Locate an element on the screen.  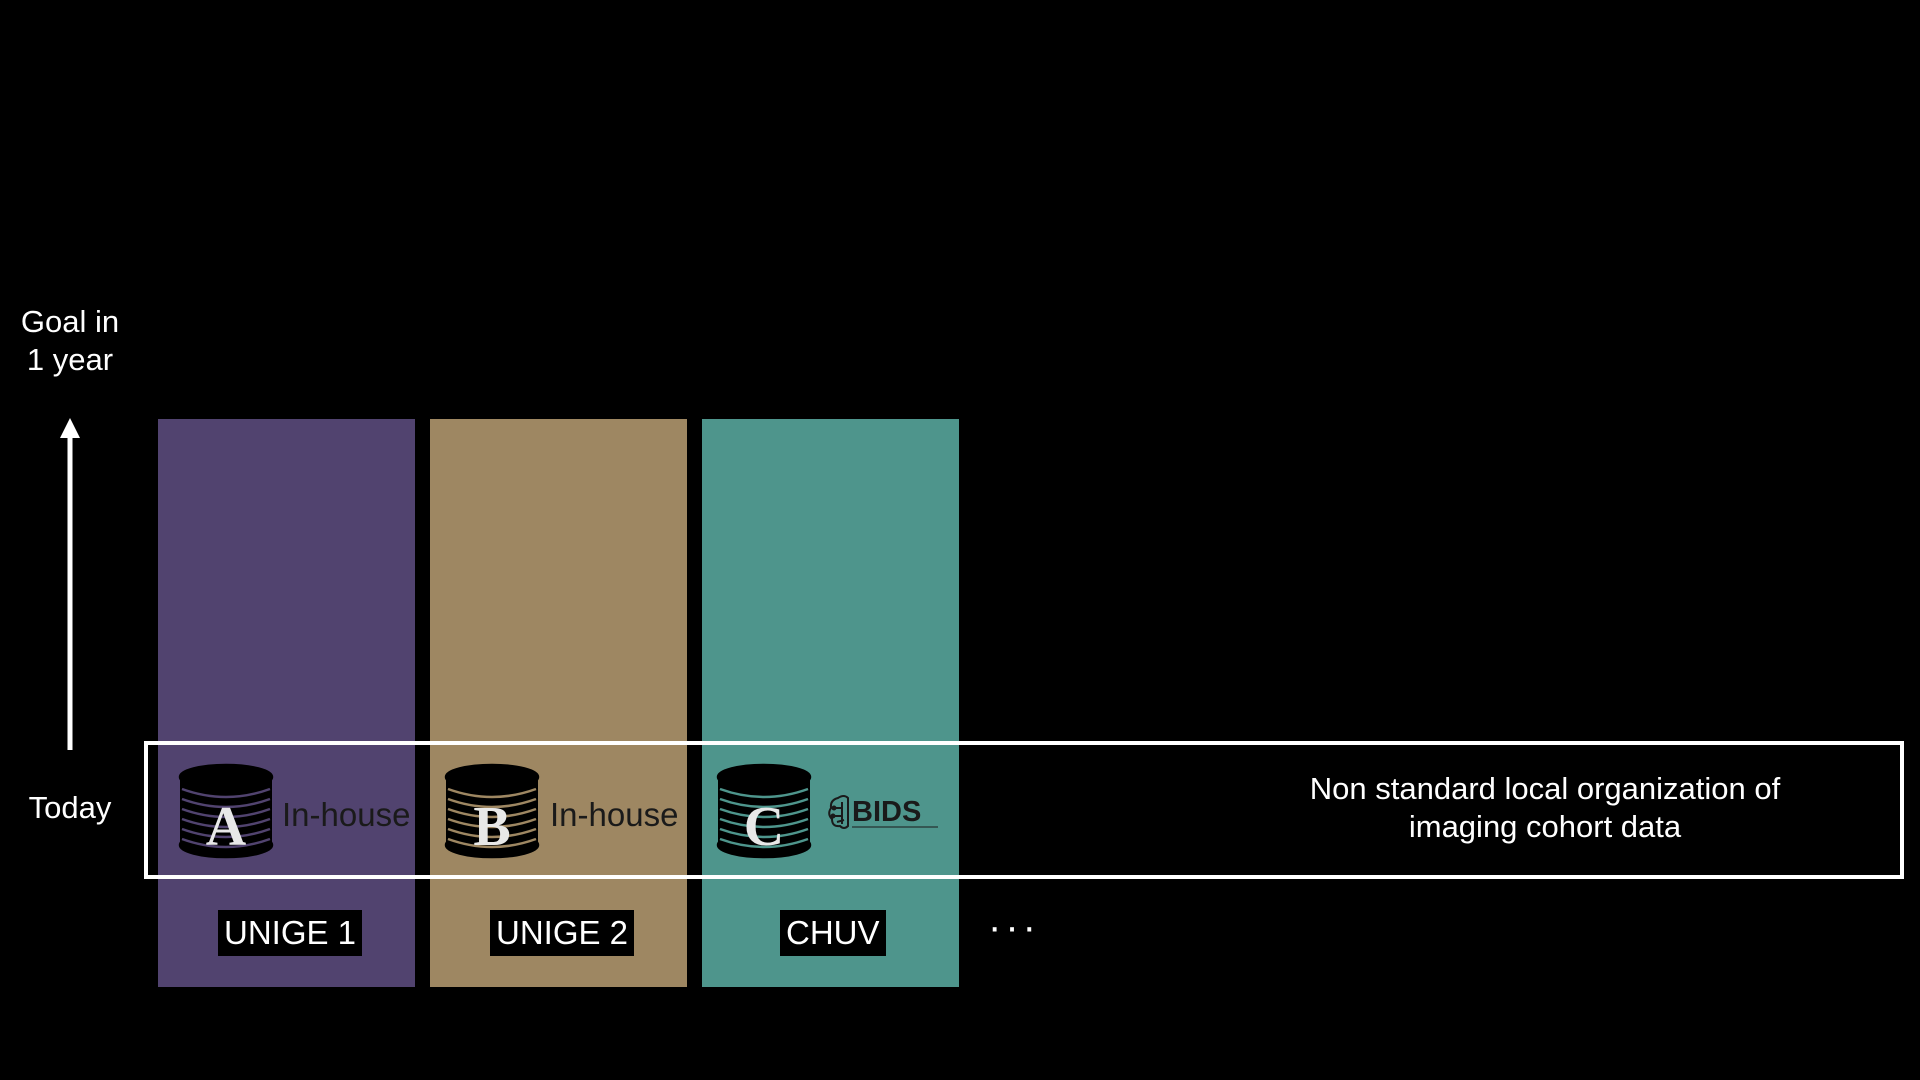
goal-label: Goal in 1 year is located at coordinates (70, 341).